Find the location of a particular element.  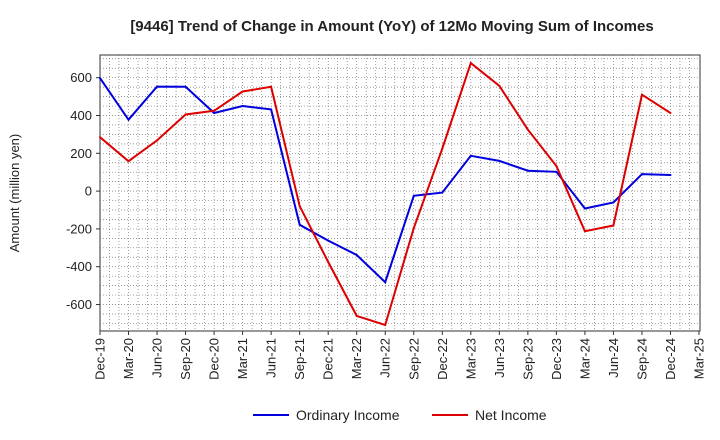

y-axis-label: Amount (million yen) is located at coordinates (14, 193).